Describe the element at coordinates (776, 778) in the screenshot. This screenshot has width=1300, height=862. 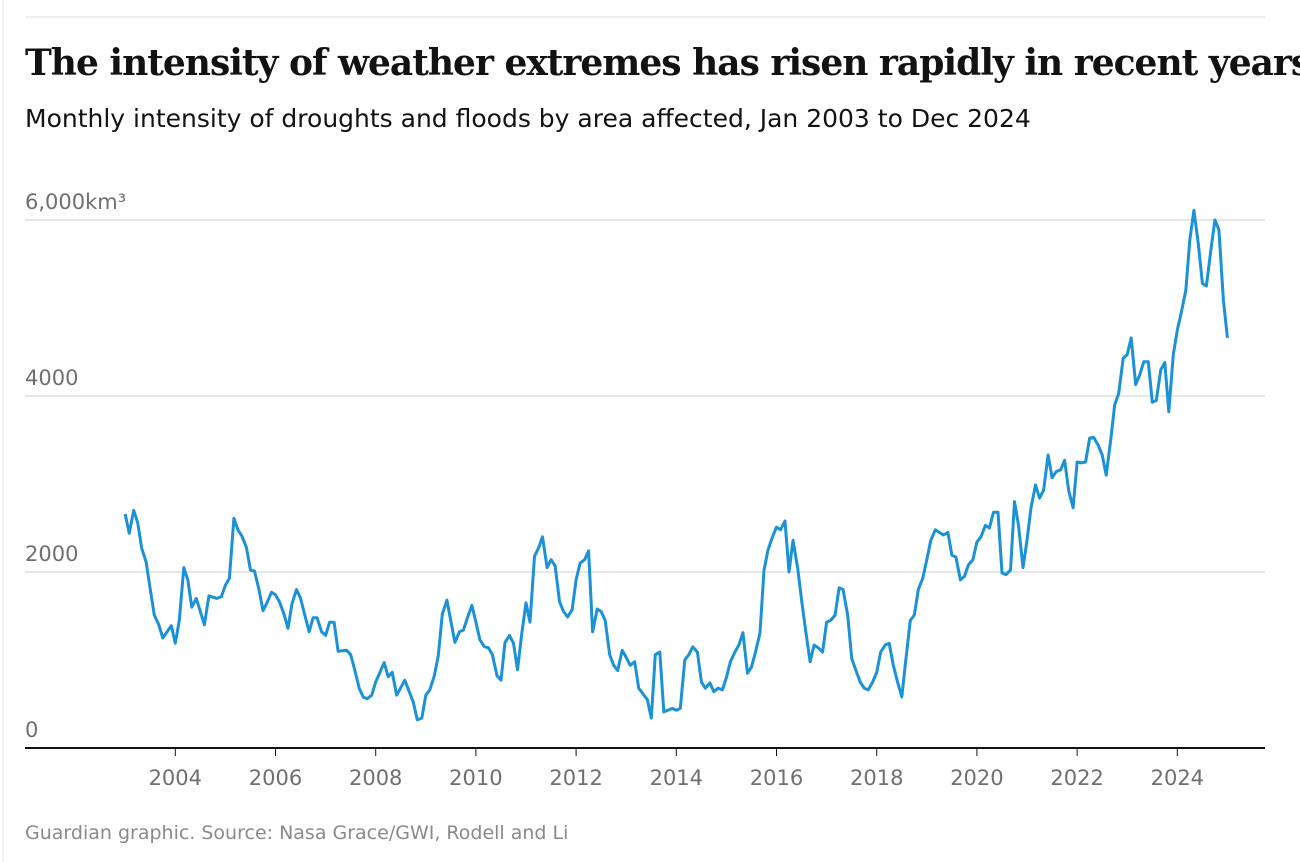
I see `x-tick-label: 2016` at that location.